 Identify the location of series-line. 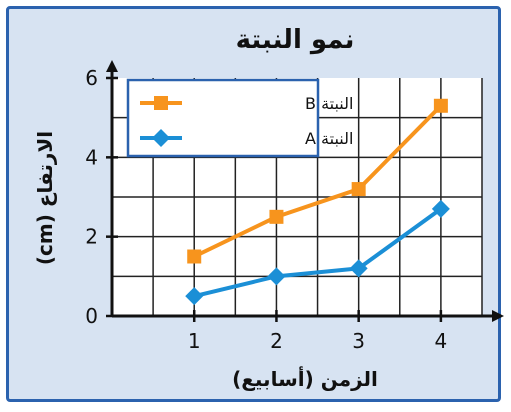
(318, 253).